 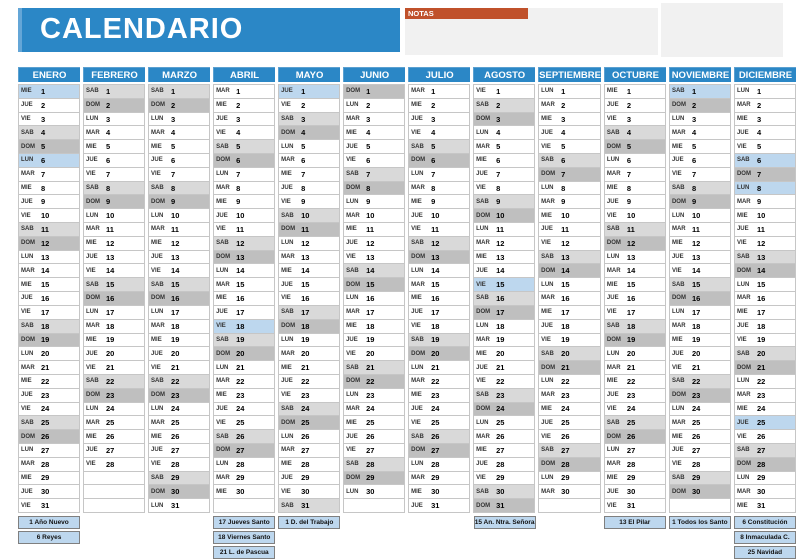 I want to click on day-cell: LUN 17, so click(x=114, y=312).